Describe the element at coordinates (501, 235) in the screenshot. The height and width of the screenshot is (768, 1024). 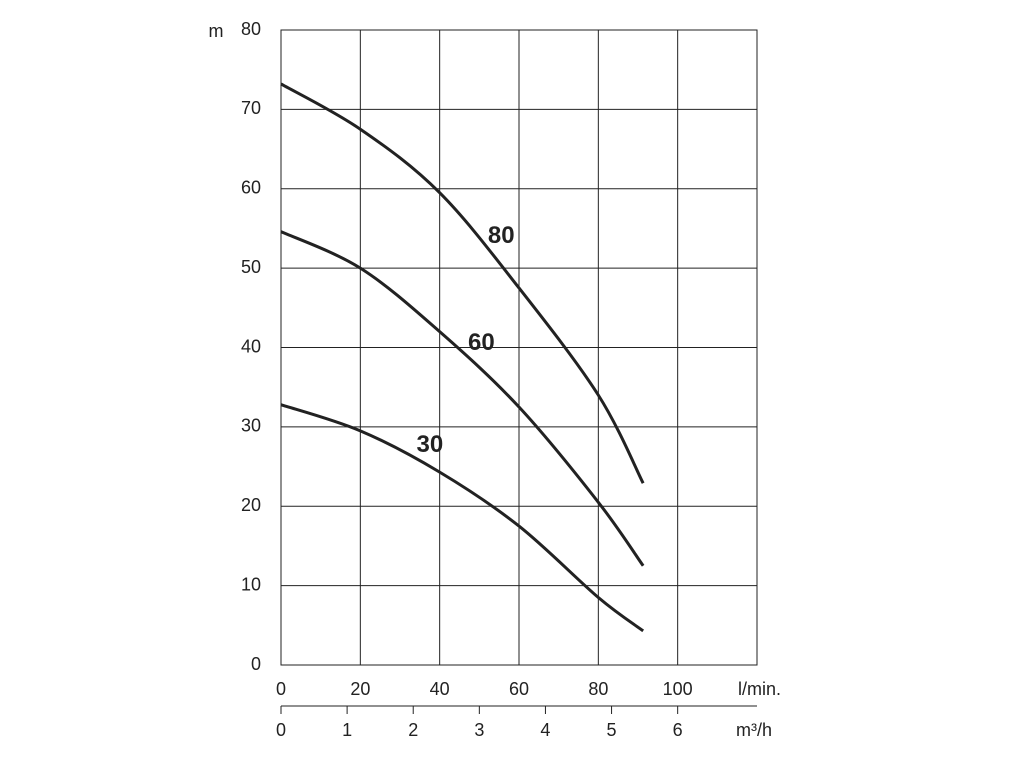
I see `curve-label: 80` at that location.